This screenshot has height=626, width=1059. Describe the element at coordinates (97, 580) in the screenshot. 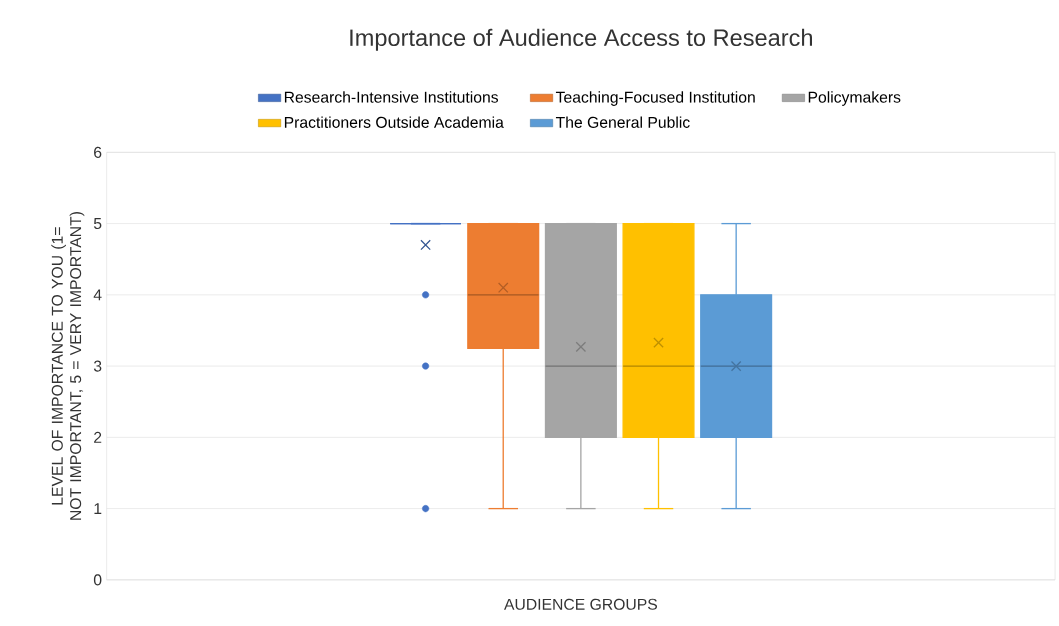

I see `y-tick-label: 0` at that location.